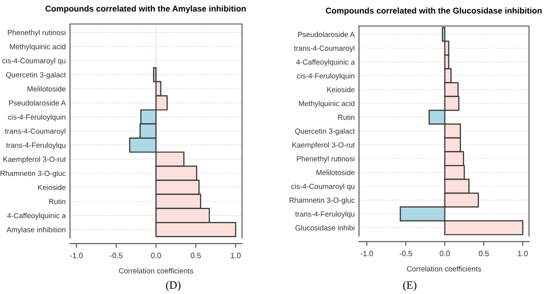  Describe the element at coordinates (173, 286) in the screenshot. I see `text: (D)` at that location.